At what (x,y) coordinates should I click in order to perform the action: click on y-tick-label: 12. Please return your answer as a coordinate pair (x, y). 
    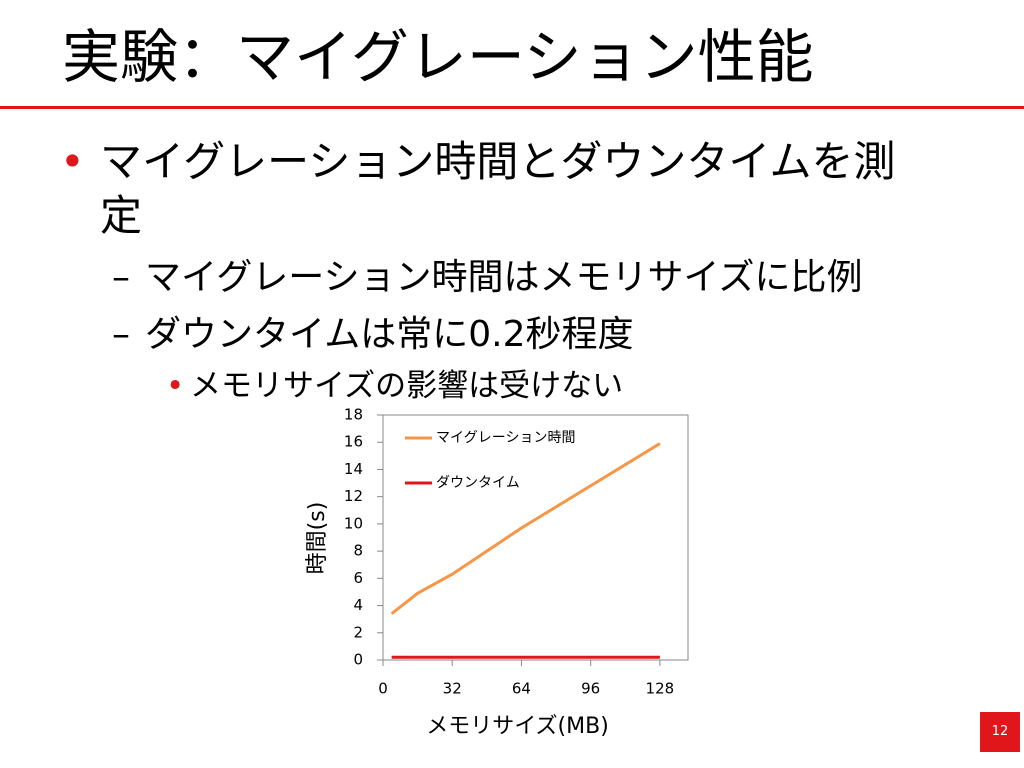
    Looking at the image, I should click on (353, 496).